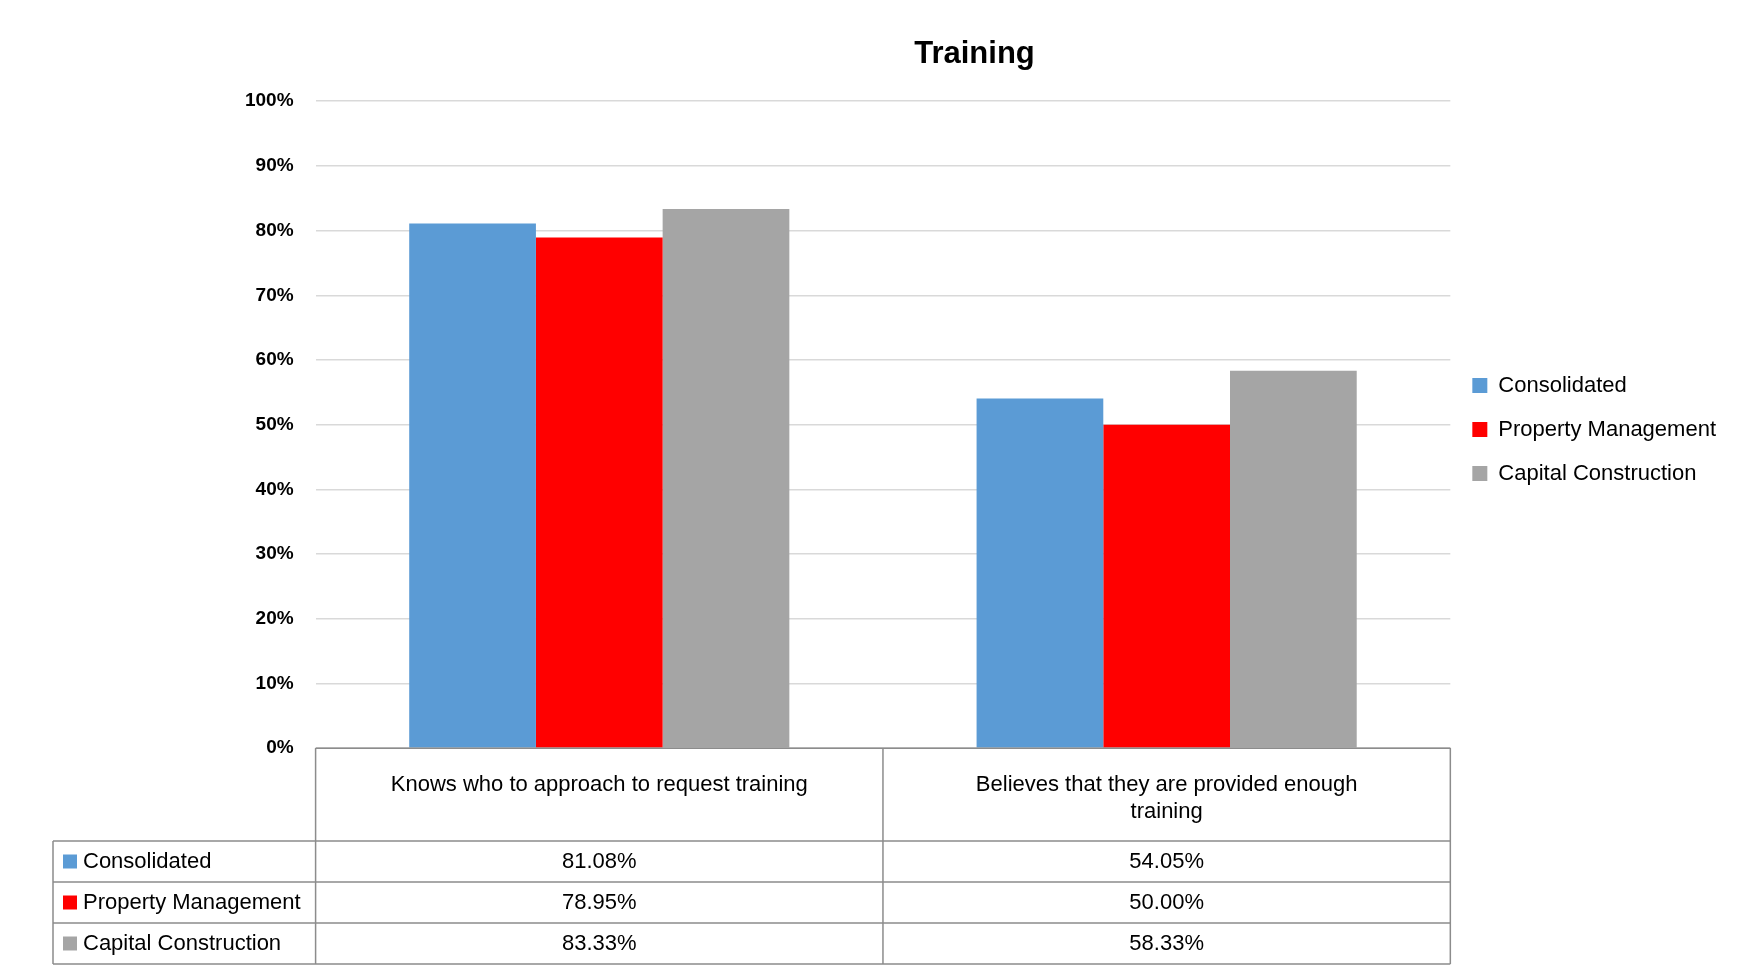 The width and height of the screenshot is (1744, 980). What do you see at coordinates (274, 618) in the screenshot?
I see `y-tick-label: 20%` at bounding box center [274, 618].